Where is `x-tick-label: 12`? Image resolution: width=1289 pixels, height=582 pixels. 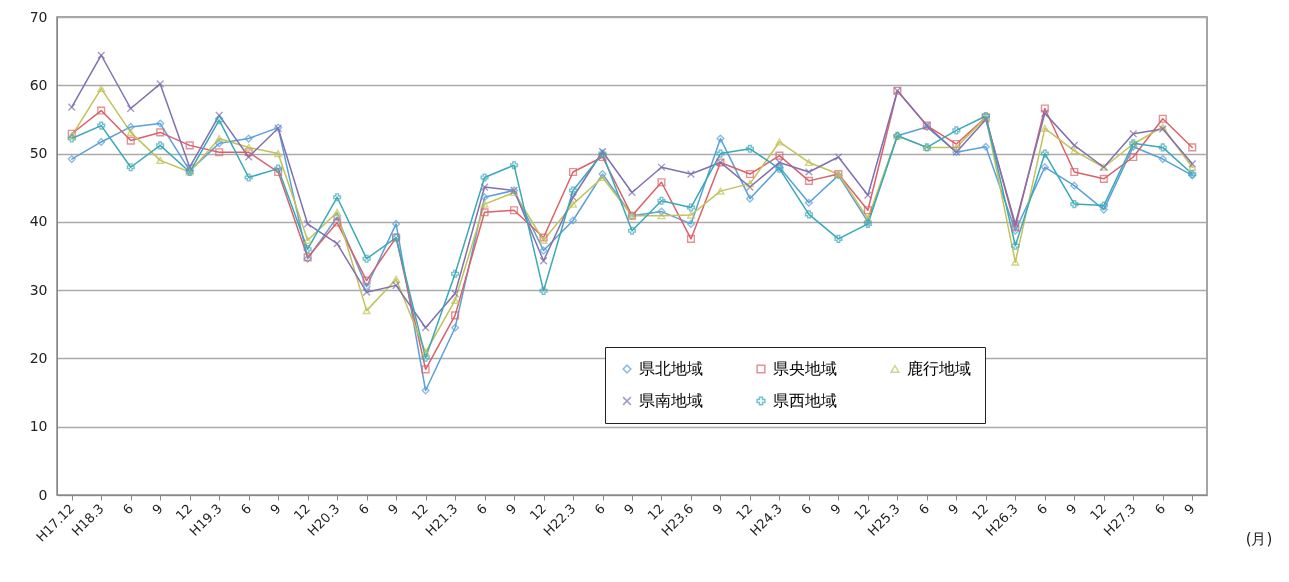 x-tick-label: 12 is located at coordinates (744, 512).